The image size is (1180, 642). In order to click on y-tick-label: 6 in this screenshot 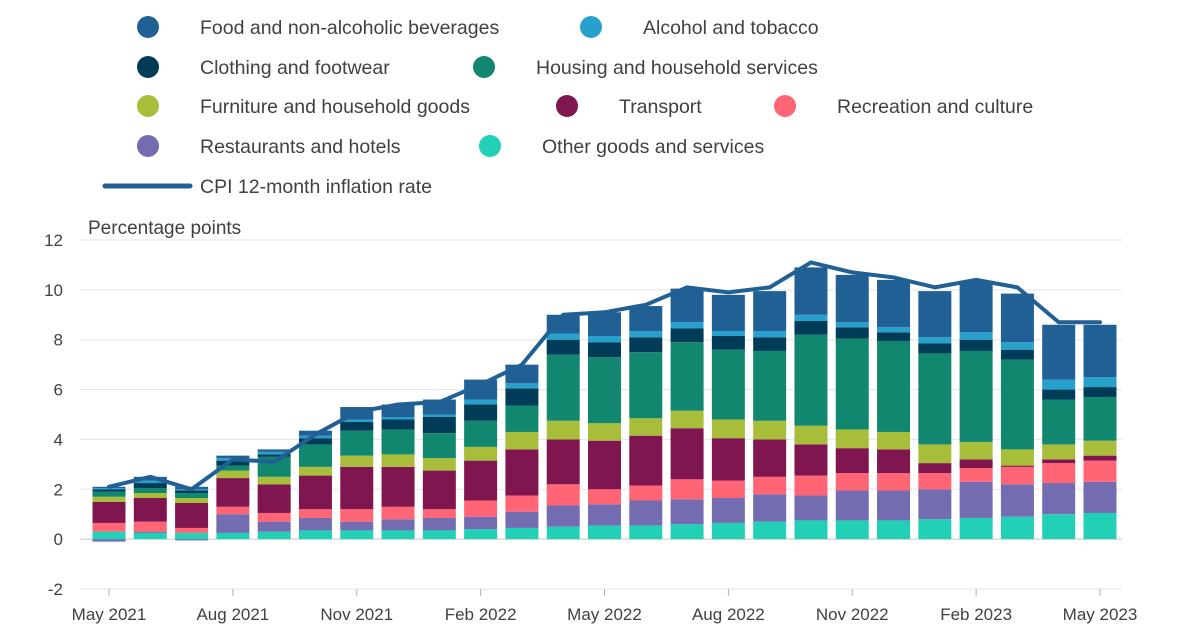, I will do `click(58, 390)`.